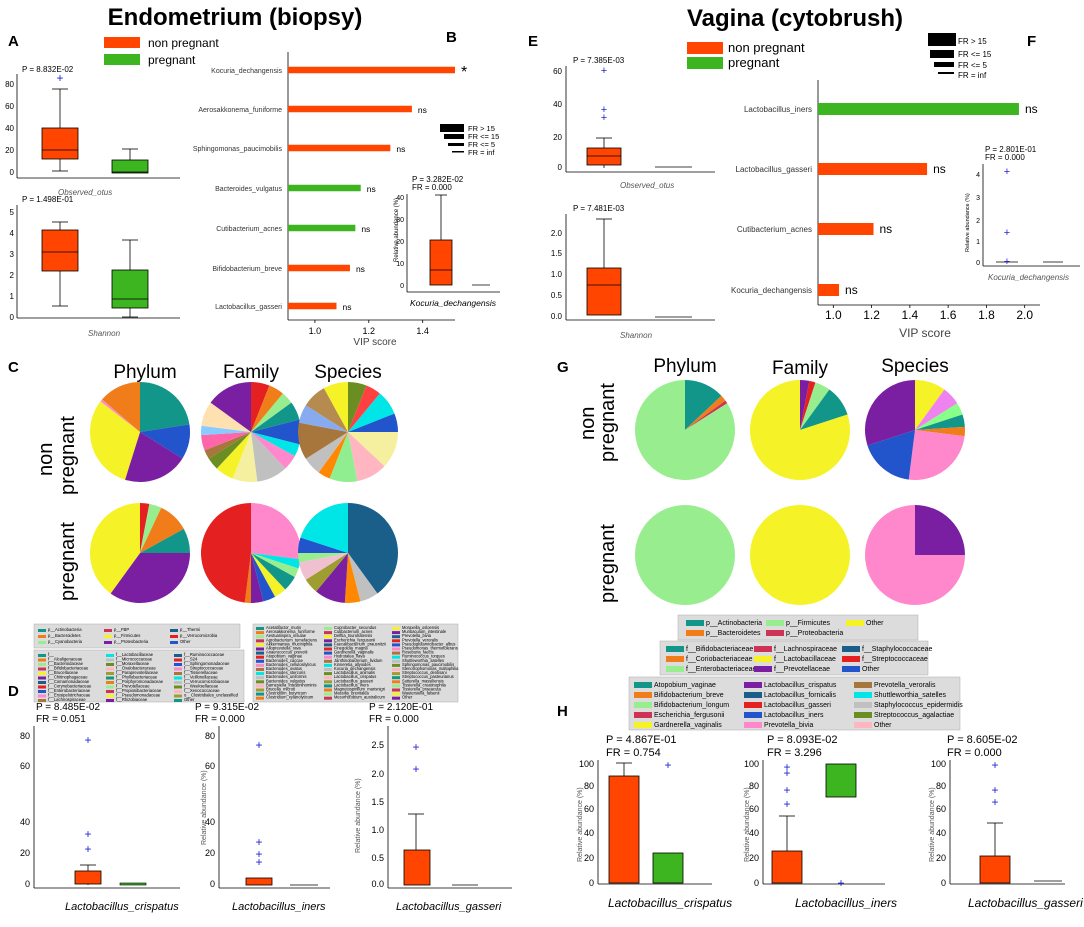 The image size is (1084, 927). What do you see at coordinates (986, 315) in the screenshot?
I see `vip-tick-label: 1.8` at bounding box center [986, 315].